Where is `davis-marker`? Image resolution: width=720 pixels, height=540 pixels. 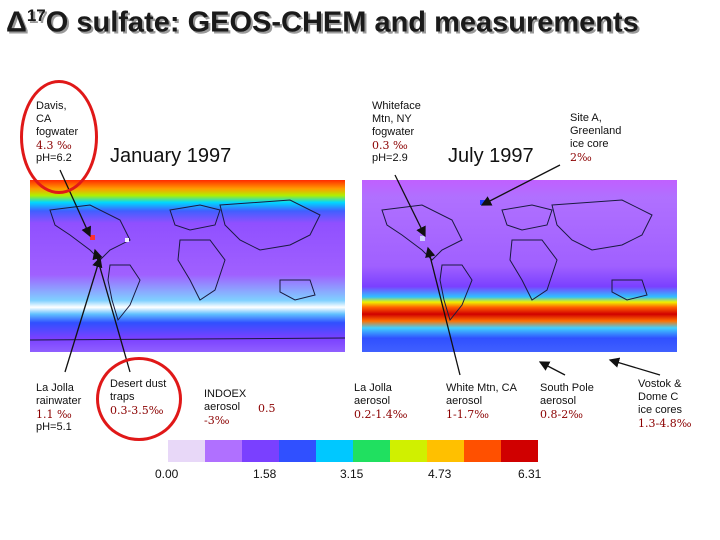 davis-marker is located at coordinates (92, 237).